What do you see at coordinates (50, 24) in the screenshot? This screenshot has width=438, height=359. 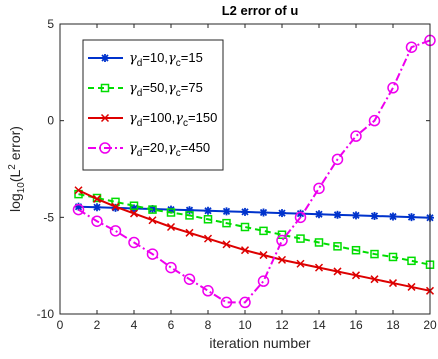 I see `y-tick-label: 5` at bounding box center [50, 24].